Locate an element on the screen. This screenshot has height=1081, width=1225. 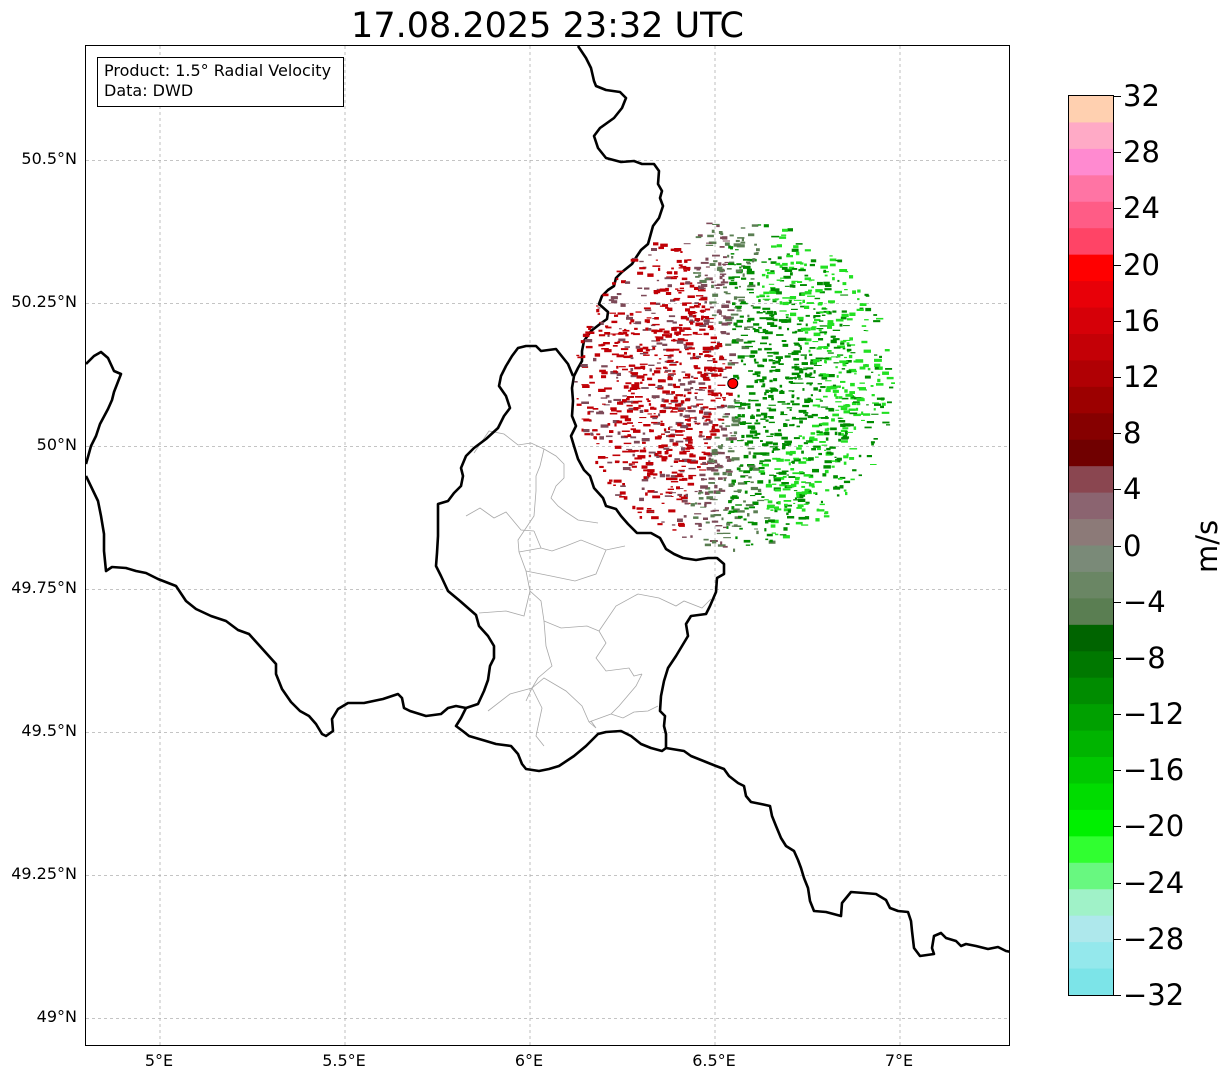
colorbar-tick is located at coordinates (1117, 602).